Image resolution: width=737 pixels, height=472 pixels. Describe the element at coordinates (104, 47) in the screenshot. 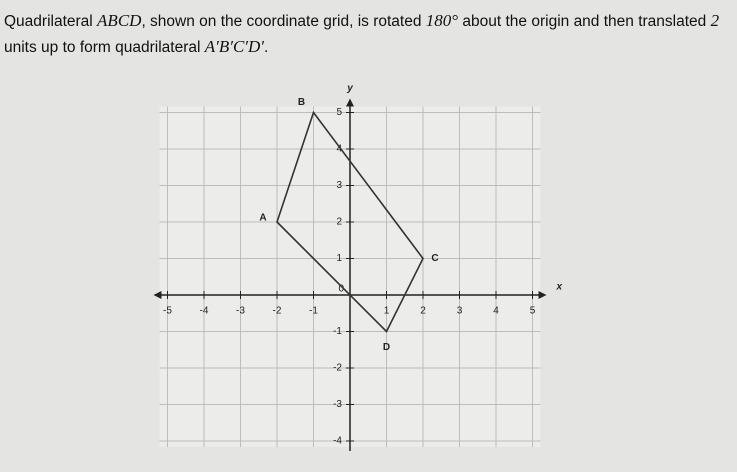

I see `question-text: units up to form quadrilateral` at that location.